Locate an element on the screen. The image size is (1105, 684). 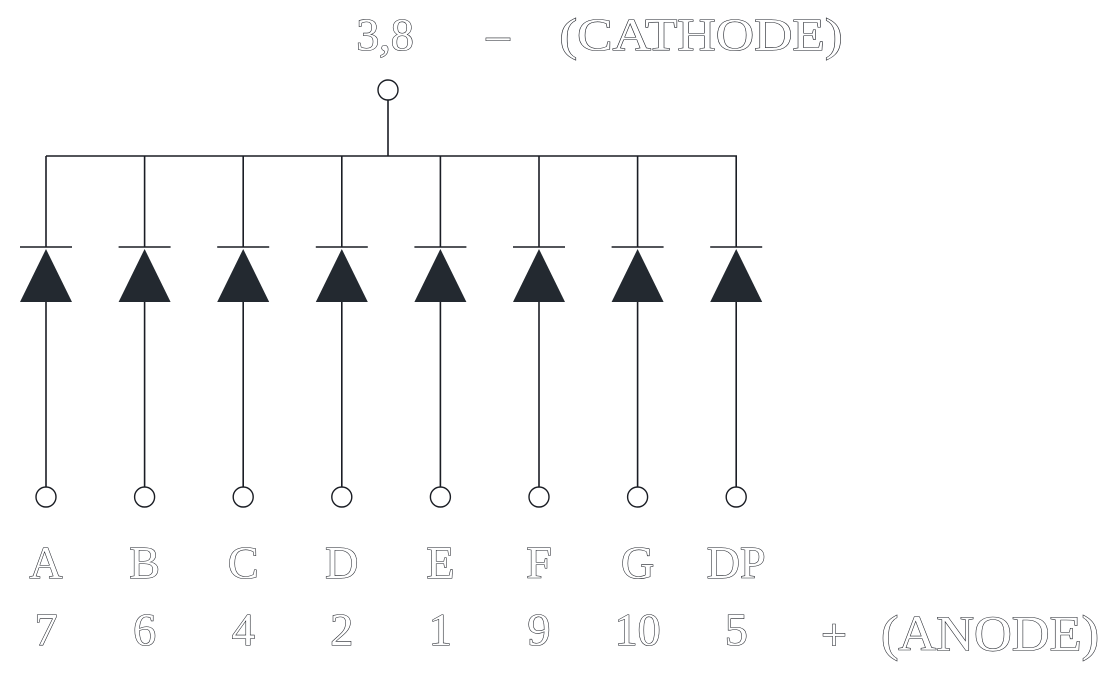
pin-number-g: 10 is located at coordinates (638, 629).